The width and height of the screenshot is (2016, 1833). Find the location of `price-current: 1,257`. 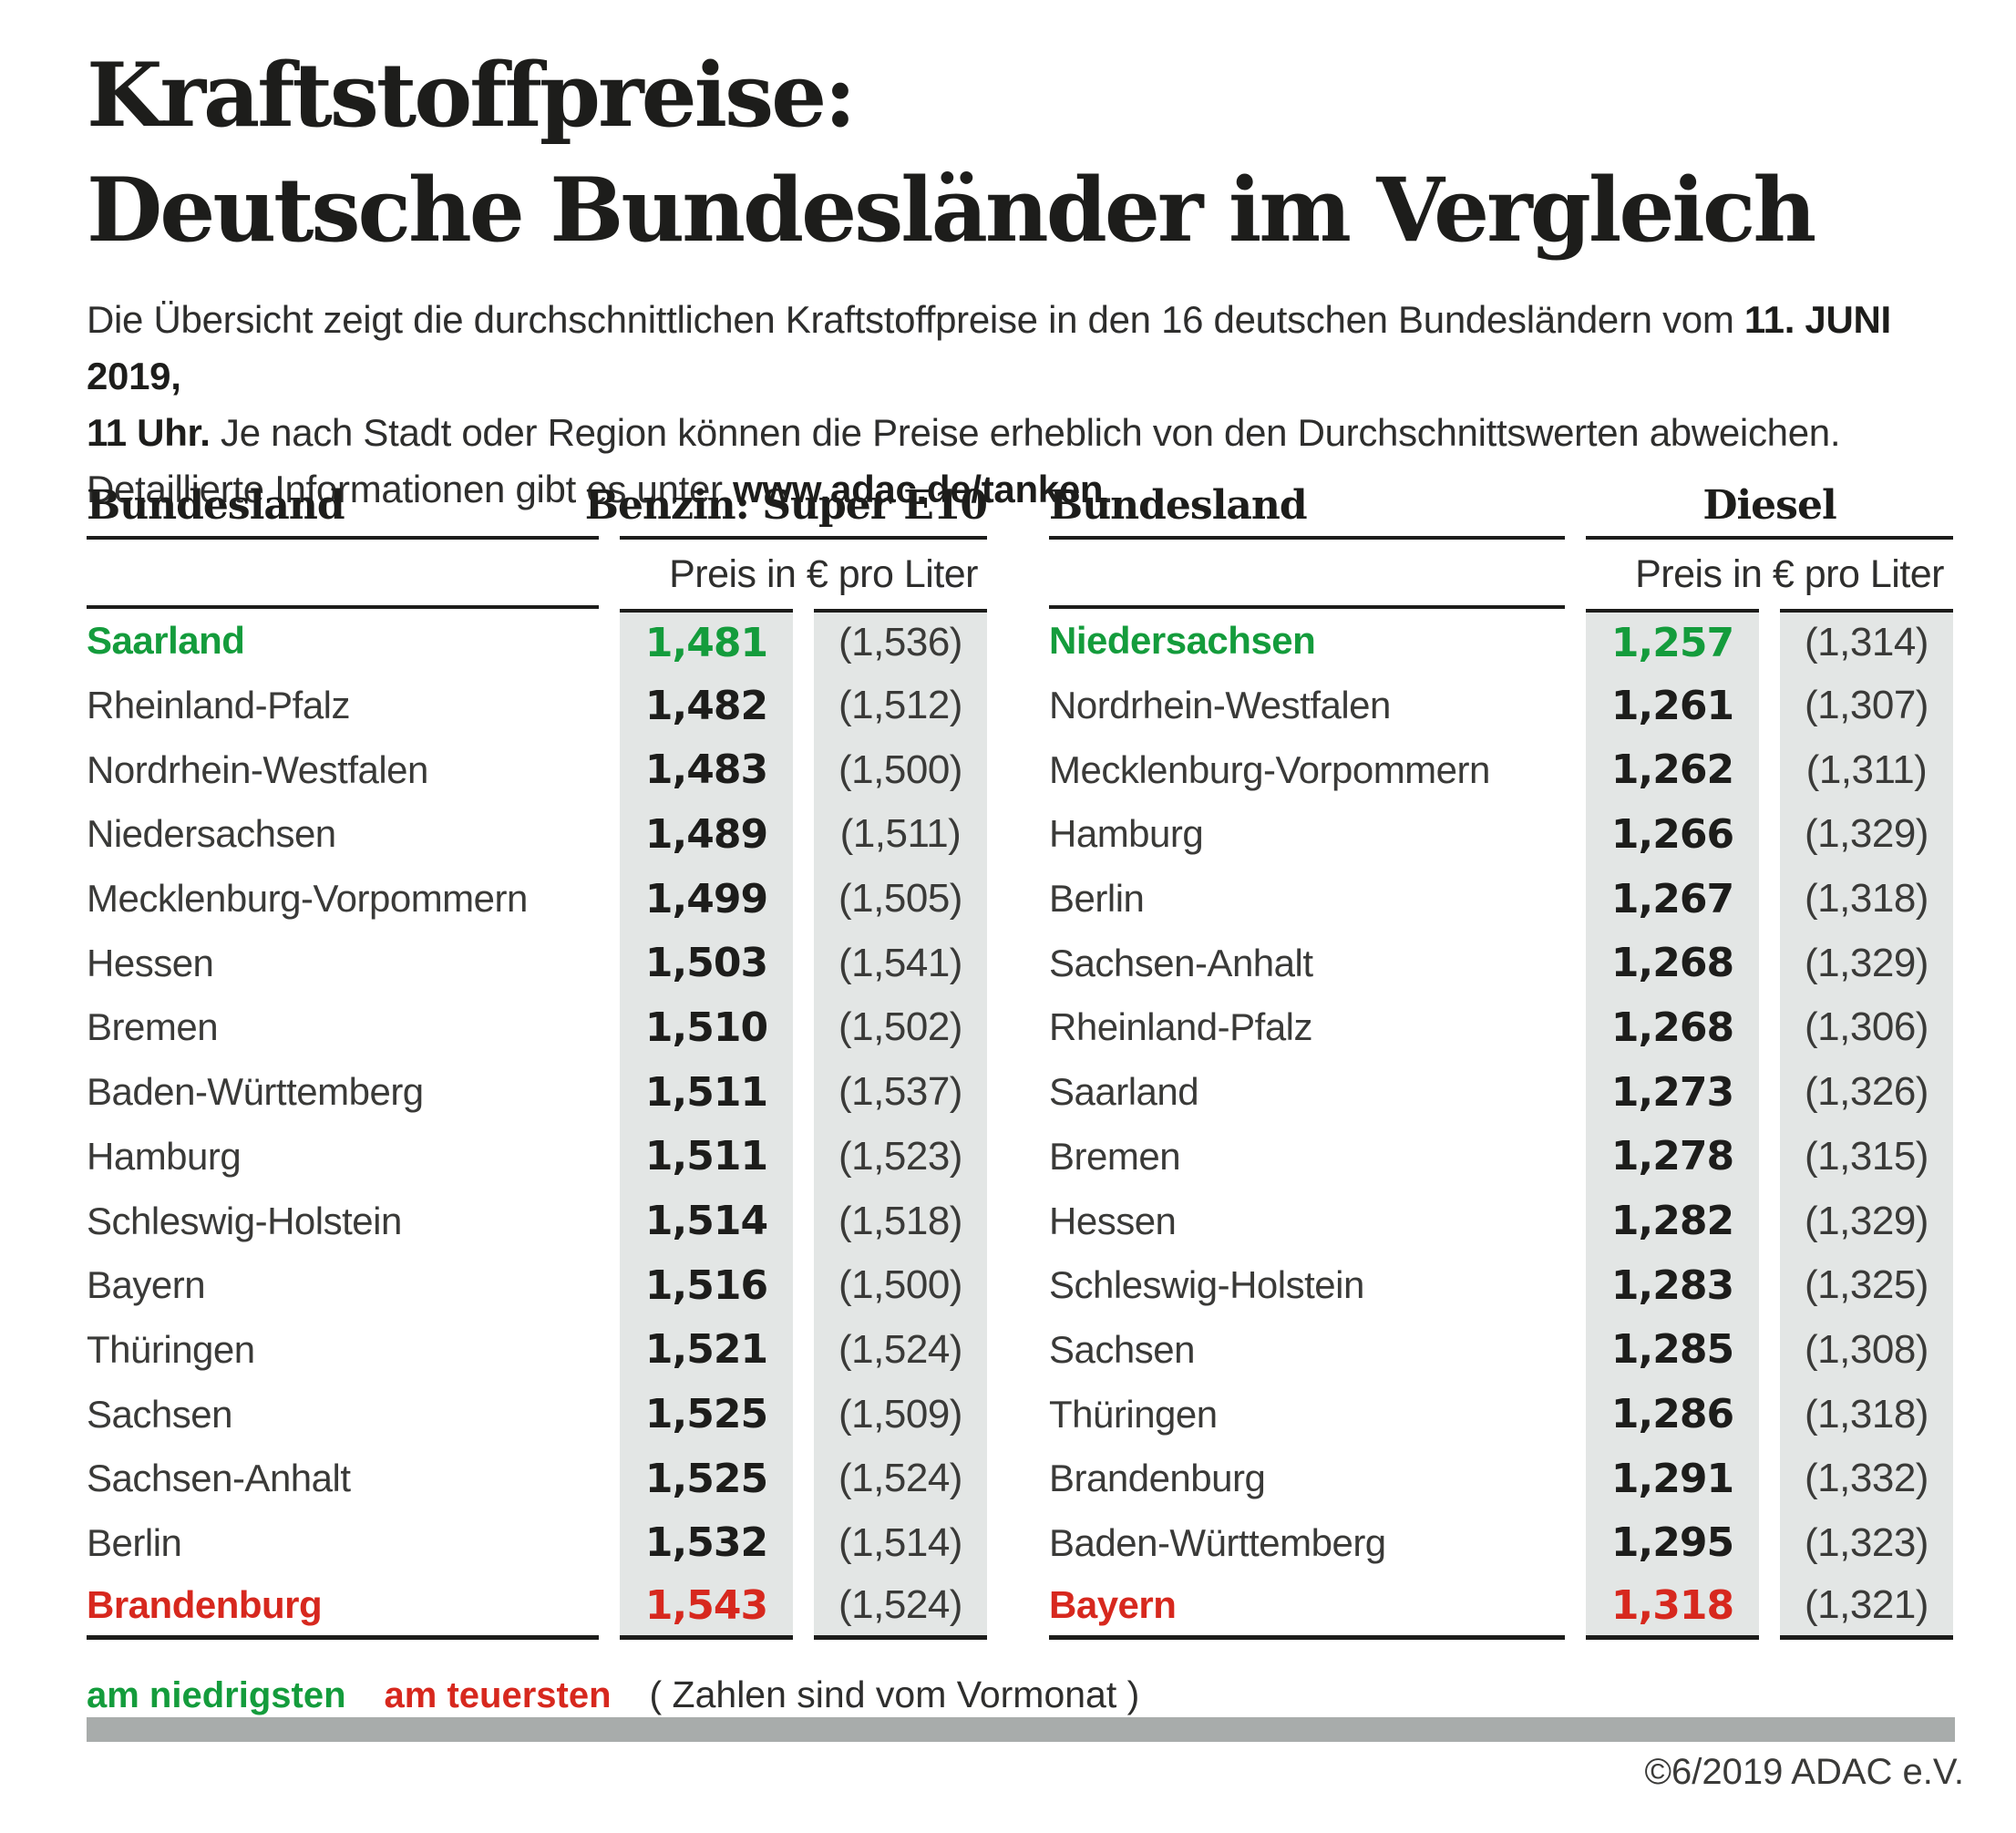

price-current: 1,257 is located at coordinates (1672, 641).